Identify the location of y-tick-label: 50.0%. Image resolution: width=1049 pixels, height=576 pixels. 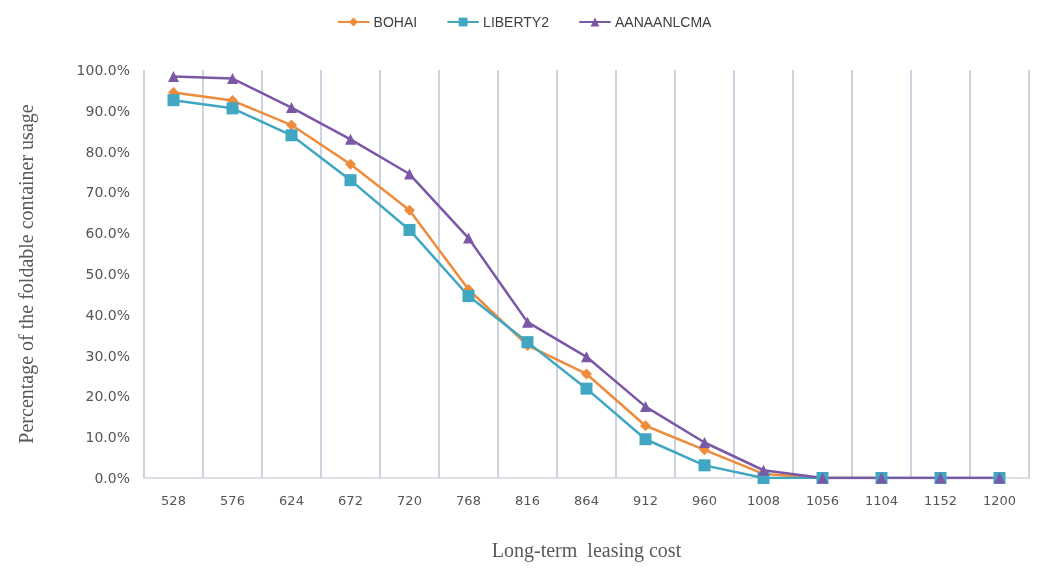
(107, 274).